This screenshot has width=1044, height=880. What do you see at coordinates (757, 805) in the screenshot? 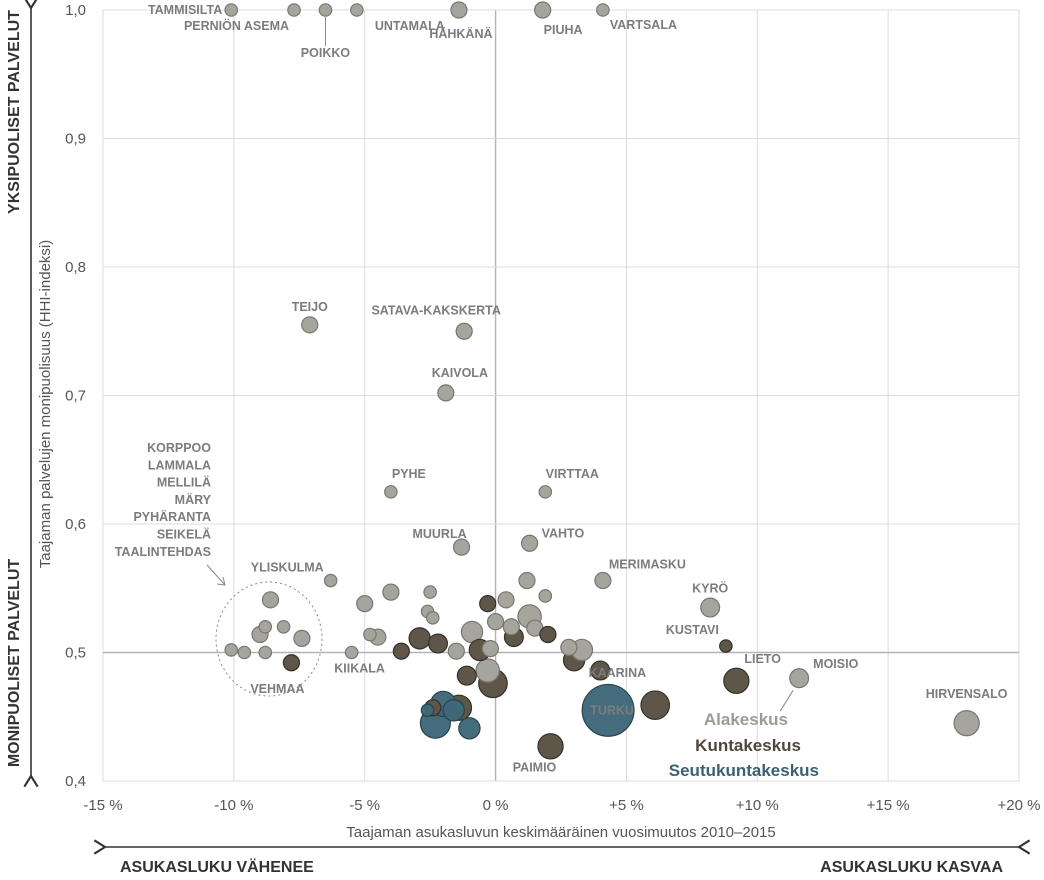
I see `x-tick-label: +10 %` at bounding box center [757, 805].